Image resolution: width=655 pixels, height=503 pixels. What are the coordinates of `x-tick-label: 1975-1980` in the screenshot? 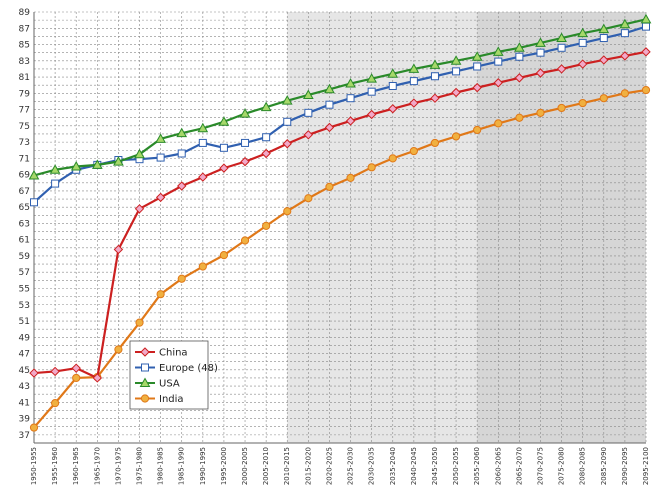 It's located at (140, 466).